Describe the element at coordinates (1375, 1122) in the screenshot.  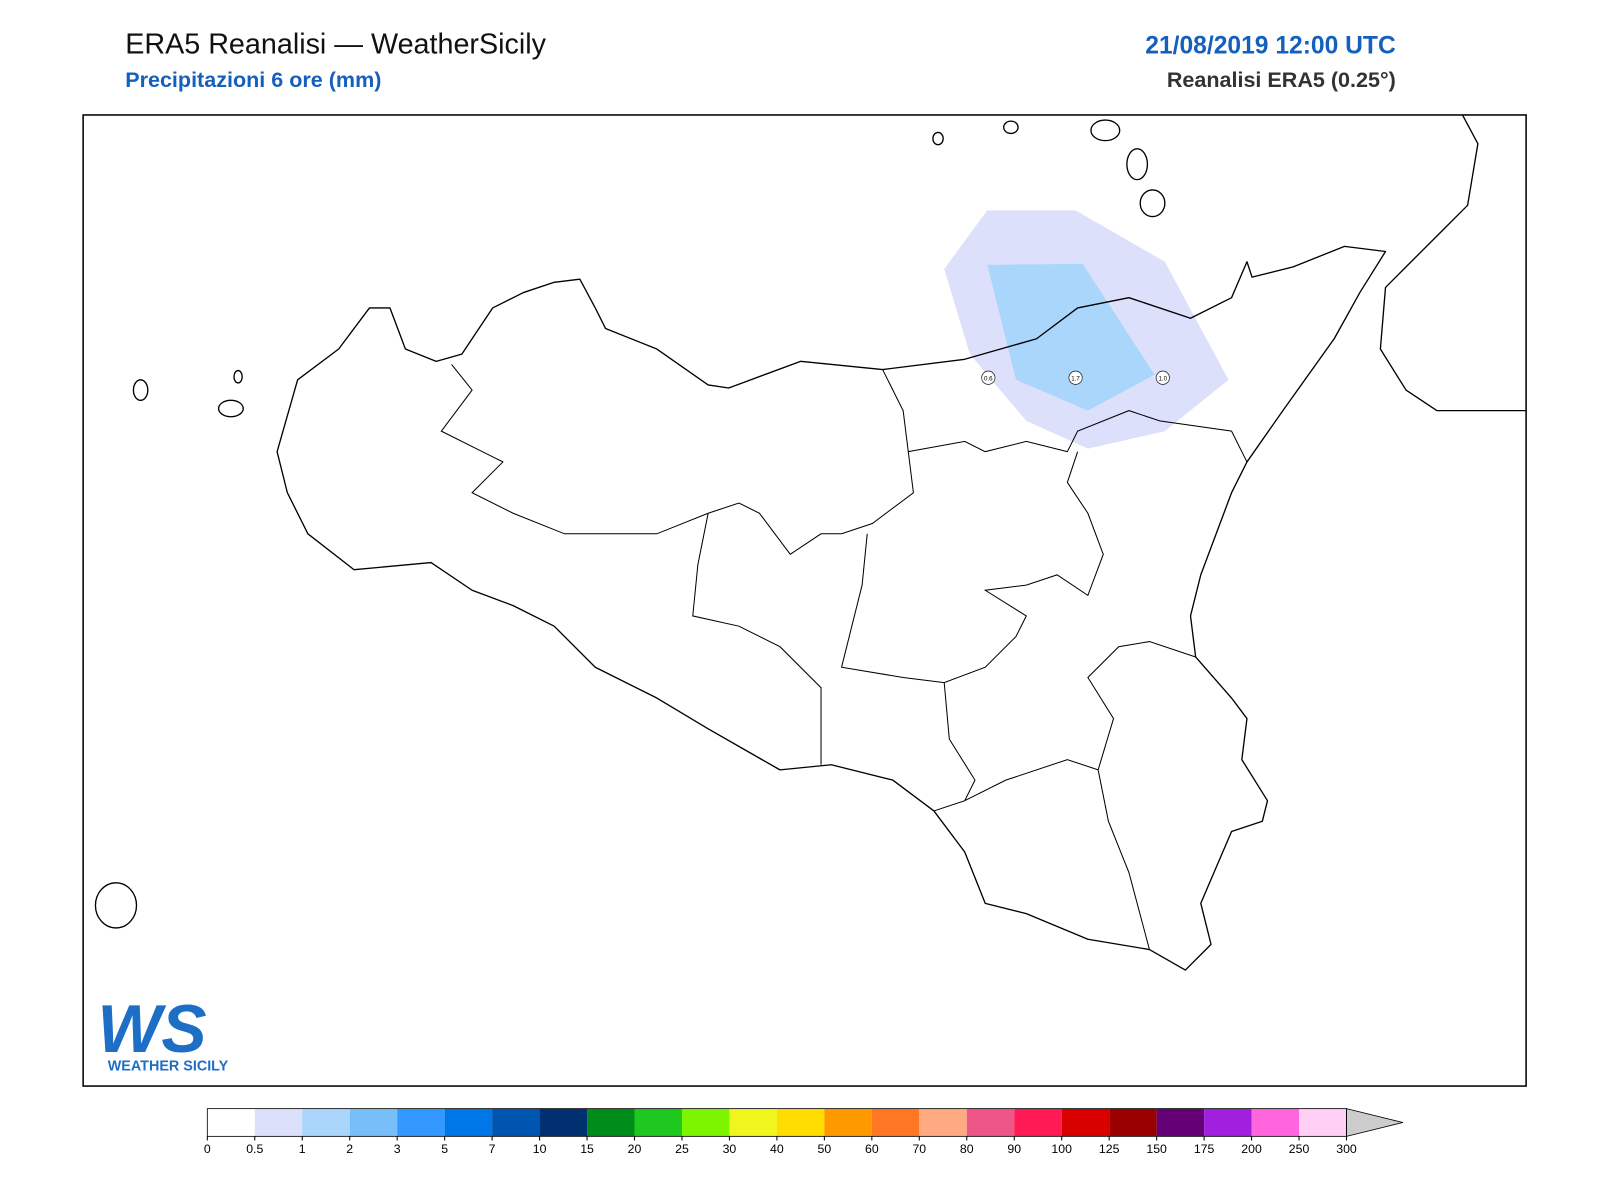
I see `colorbar-extend` at that location.